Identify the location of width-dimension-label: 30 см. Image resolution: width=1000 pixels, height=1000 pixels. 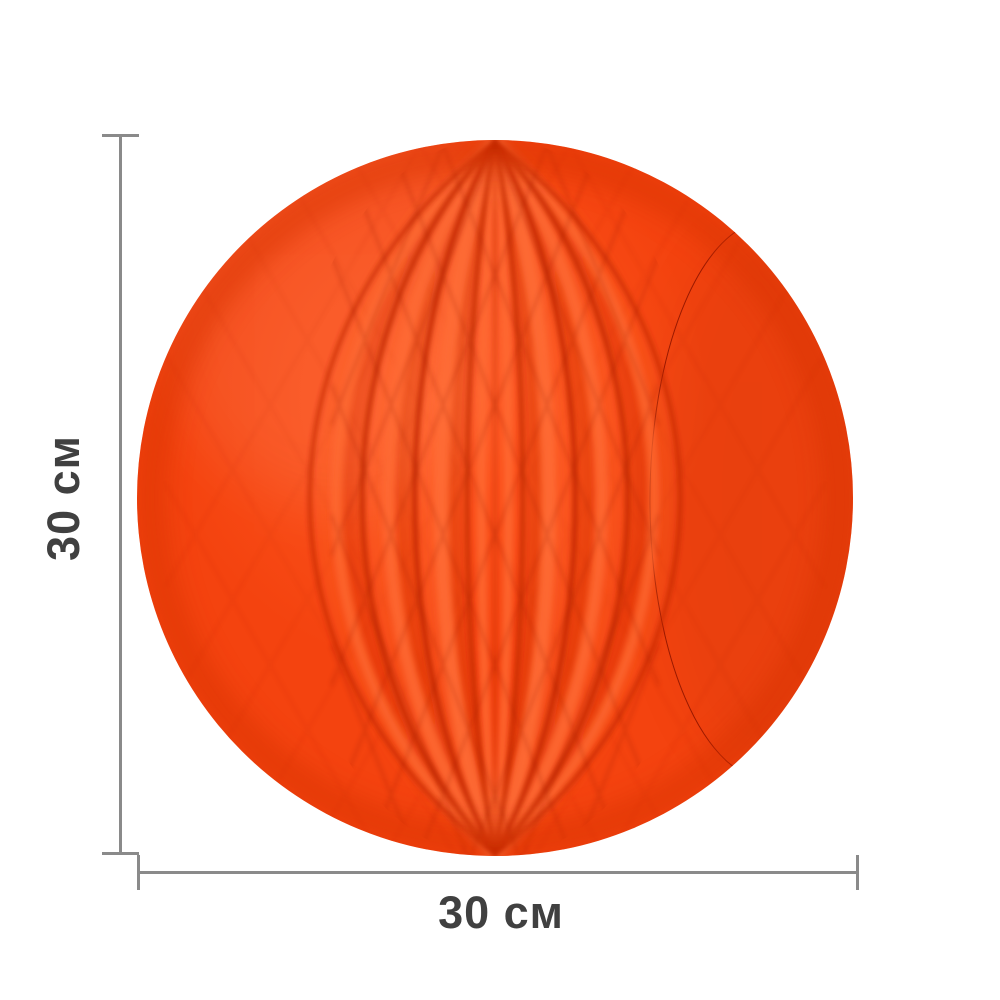
(501, 912).